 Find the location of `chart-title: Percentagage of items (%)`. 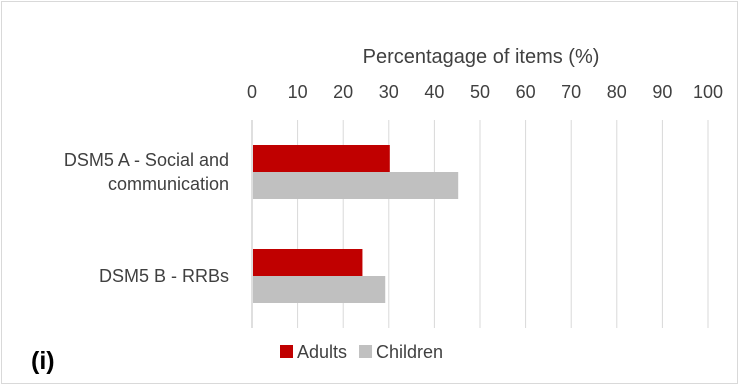

chart-title: Percentagage of items (%) is located at coordinates (481, 57).